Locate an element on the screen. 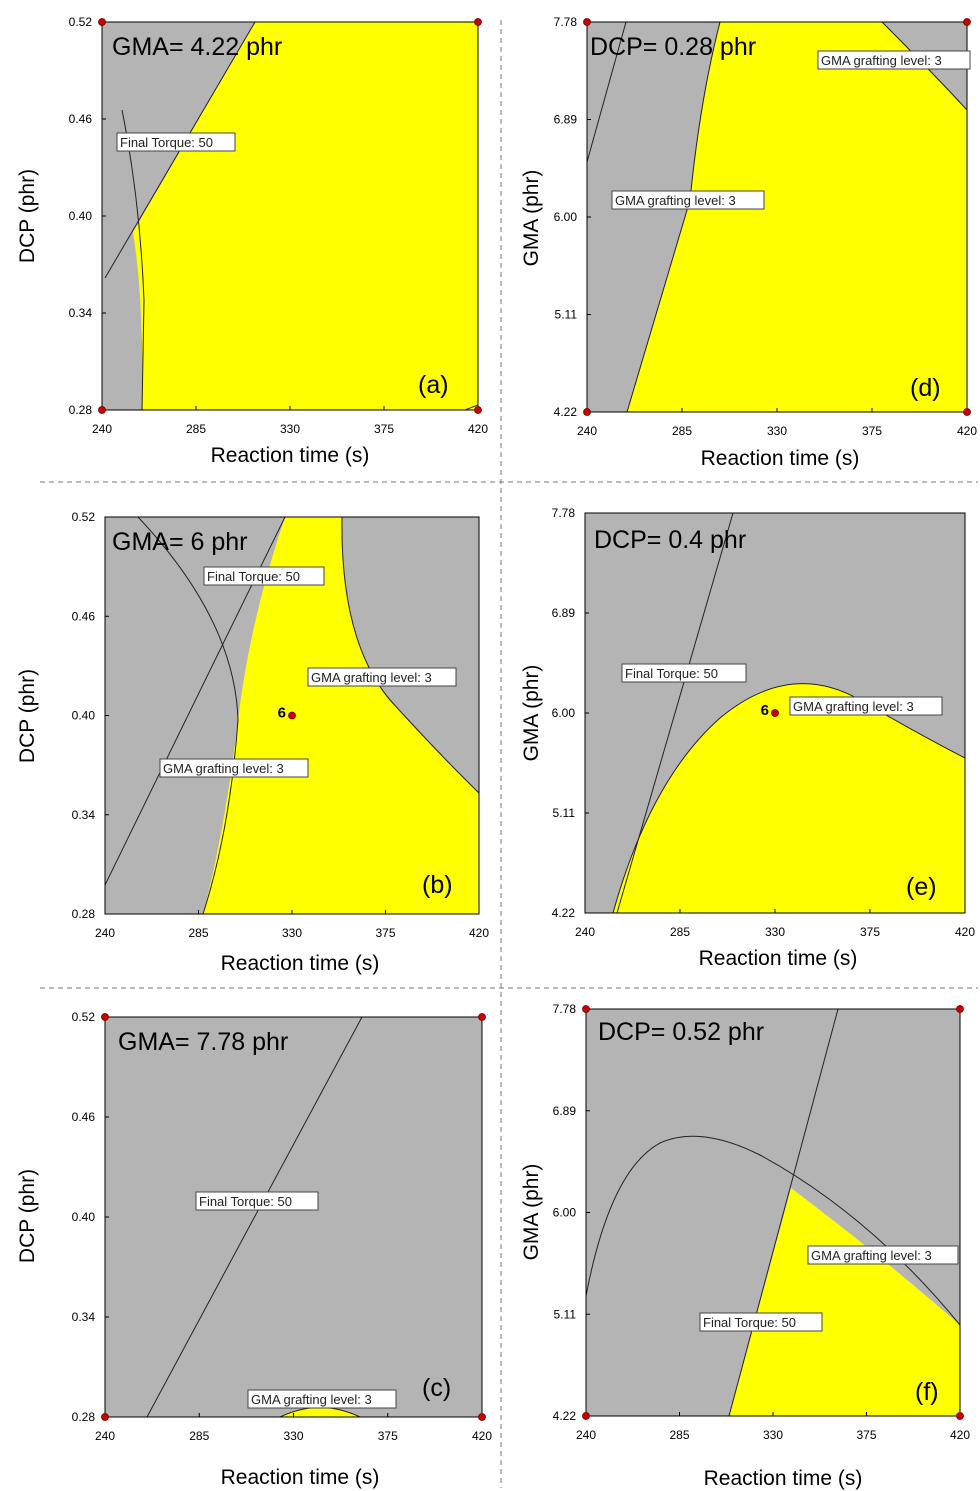 The width and height of the screenshot is (980, 1491). panel-title: DCP= 0.4 phr is located at coordinates (670, 540).